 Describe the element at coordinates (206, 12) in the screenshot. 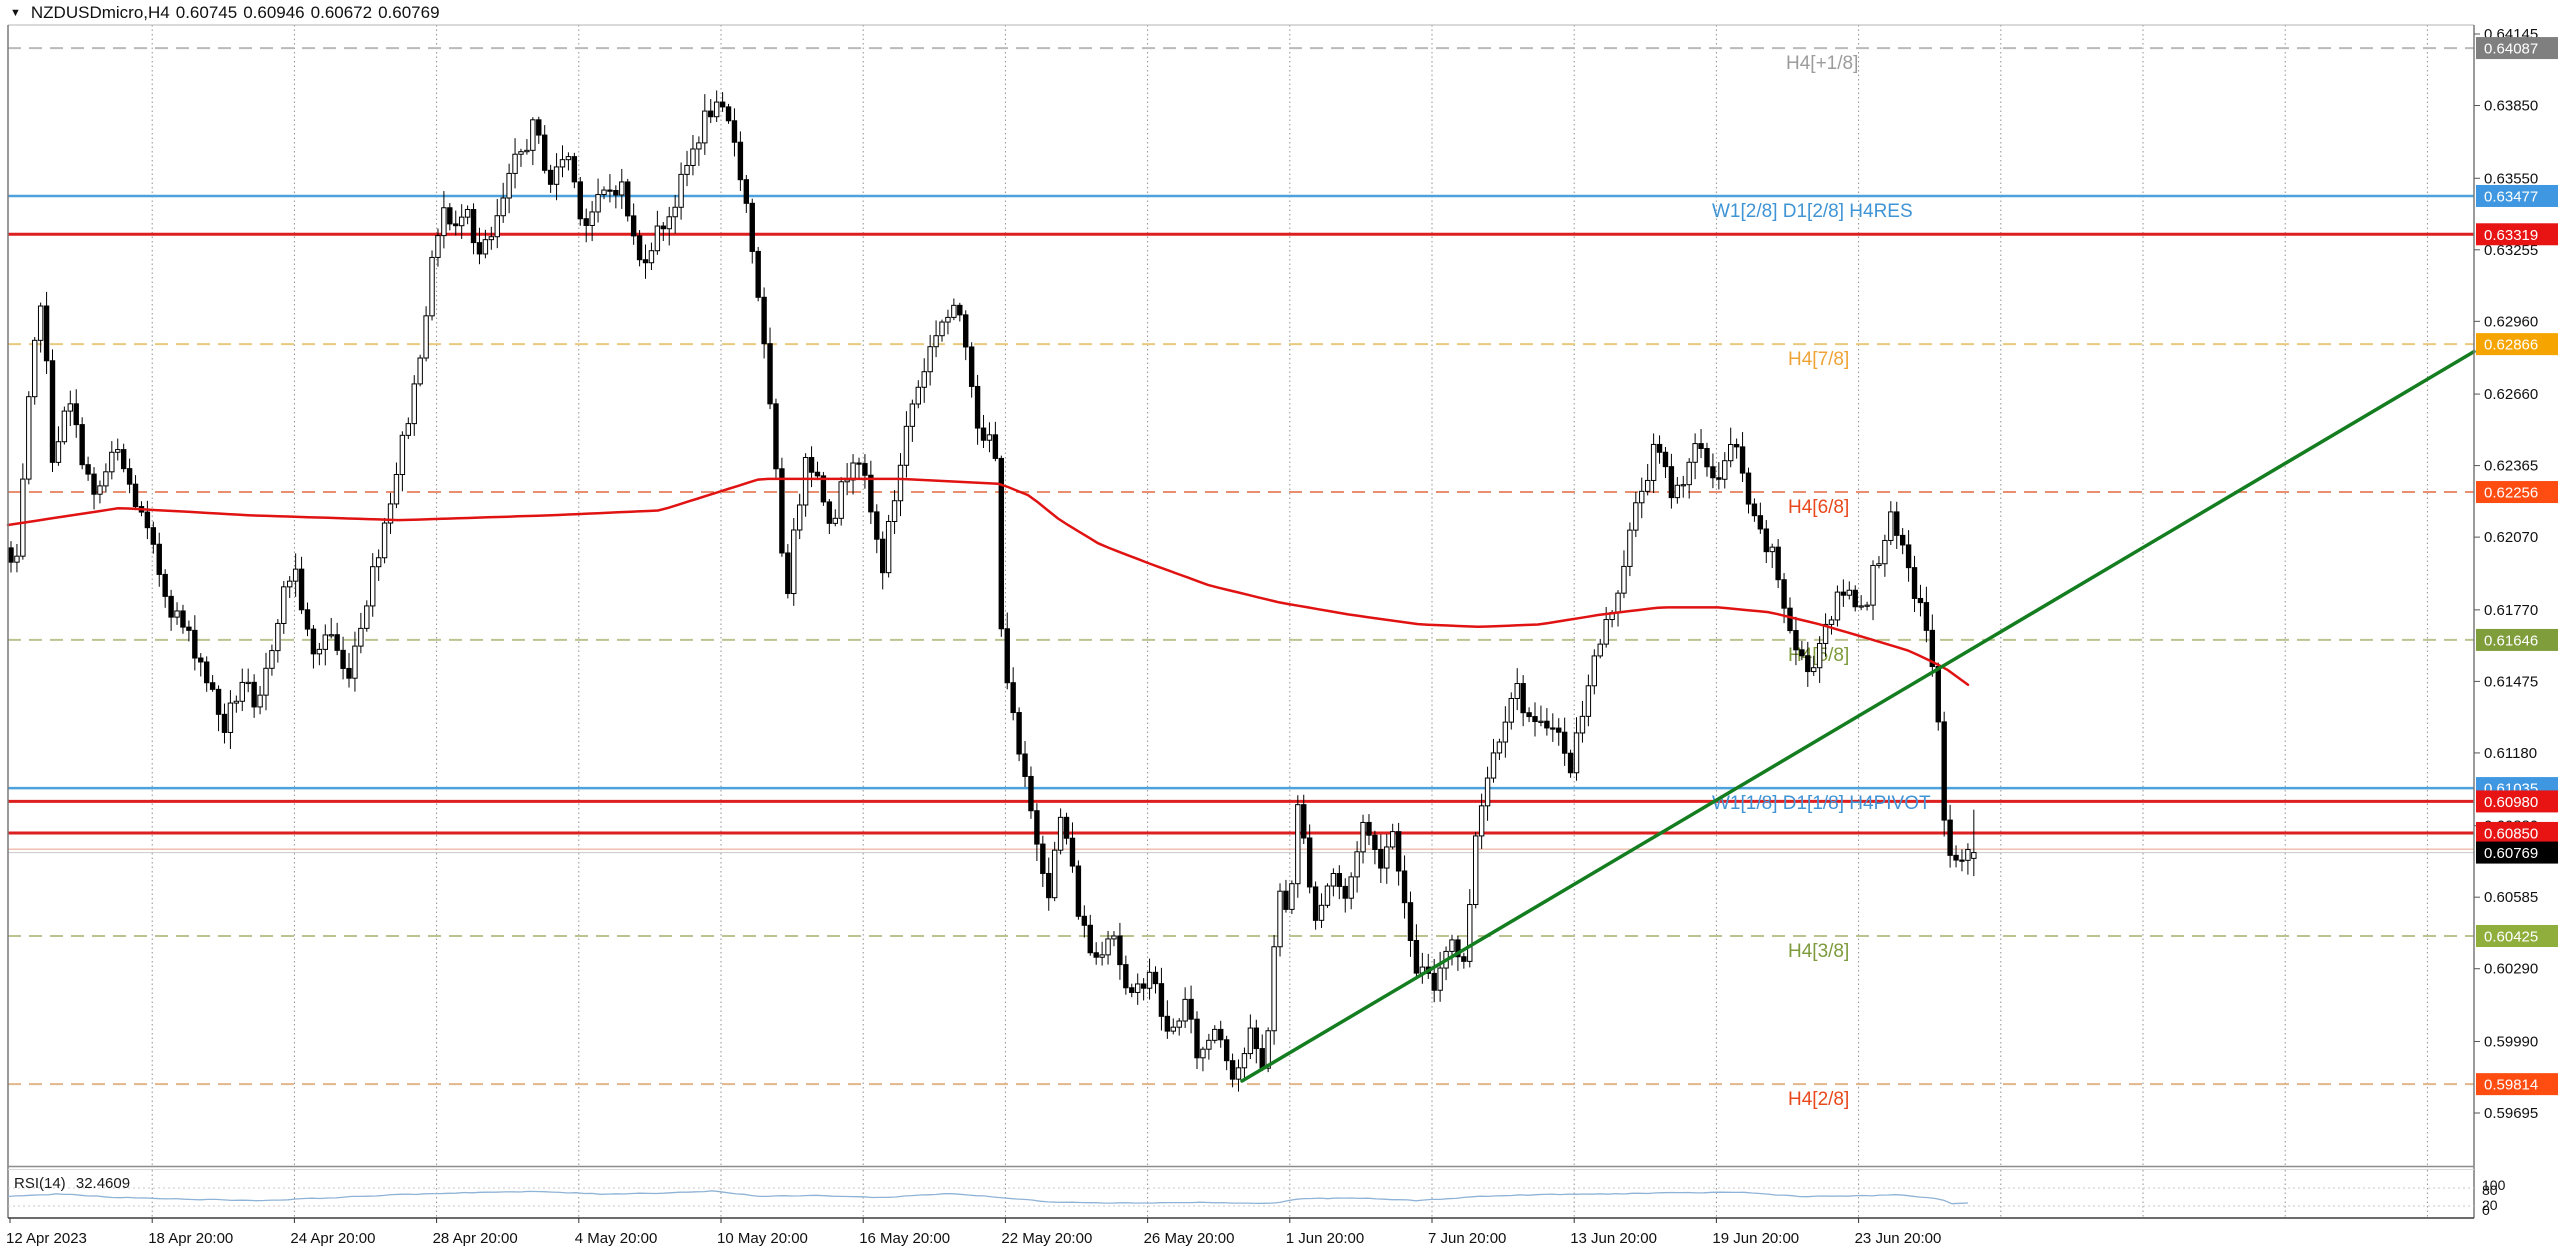

I see `bar-open-value: 0.60745` at that location.